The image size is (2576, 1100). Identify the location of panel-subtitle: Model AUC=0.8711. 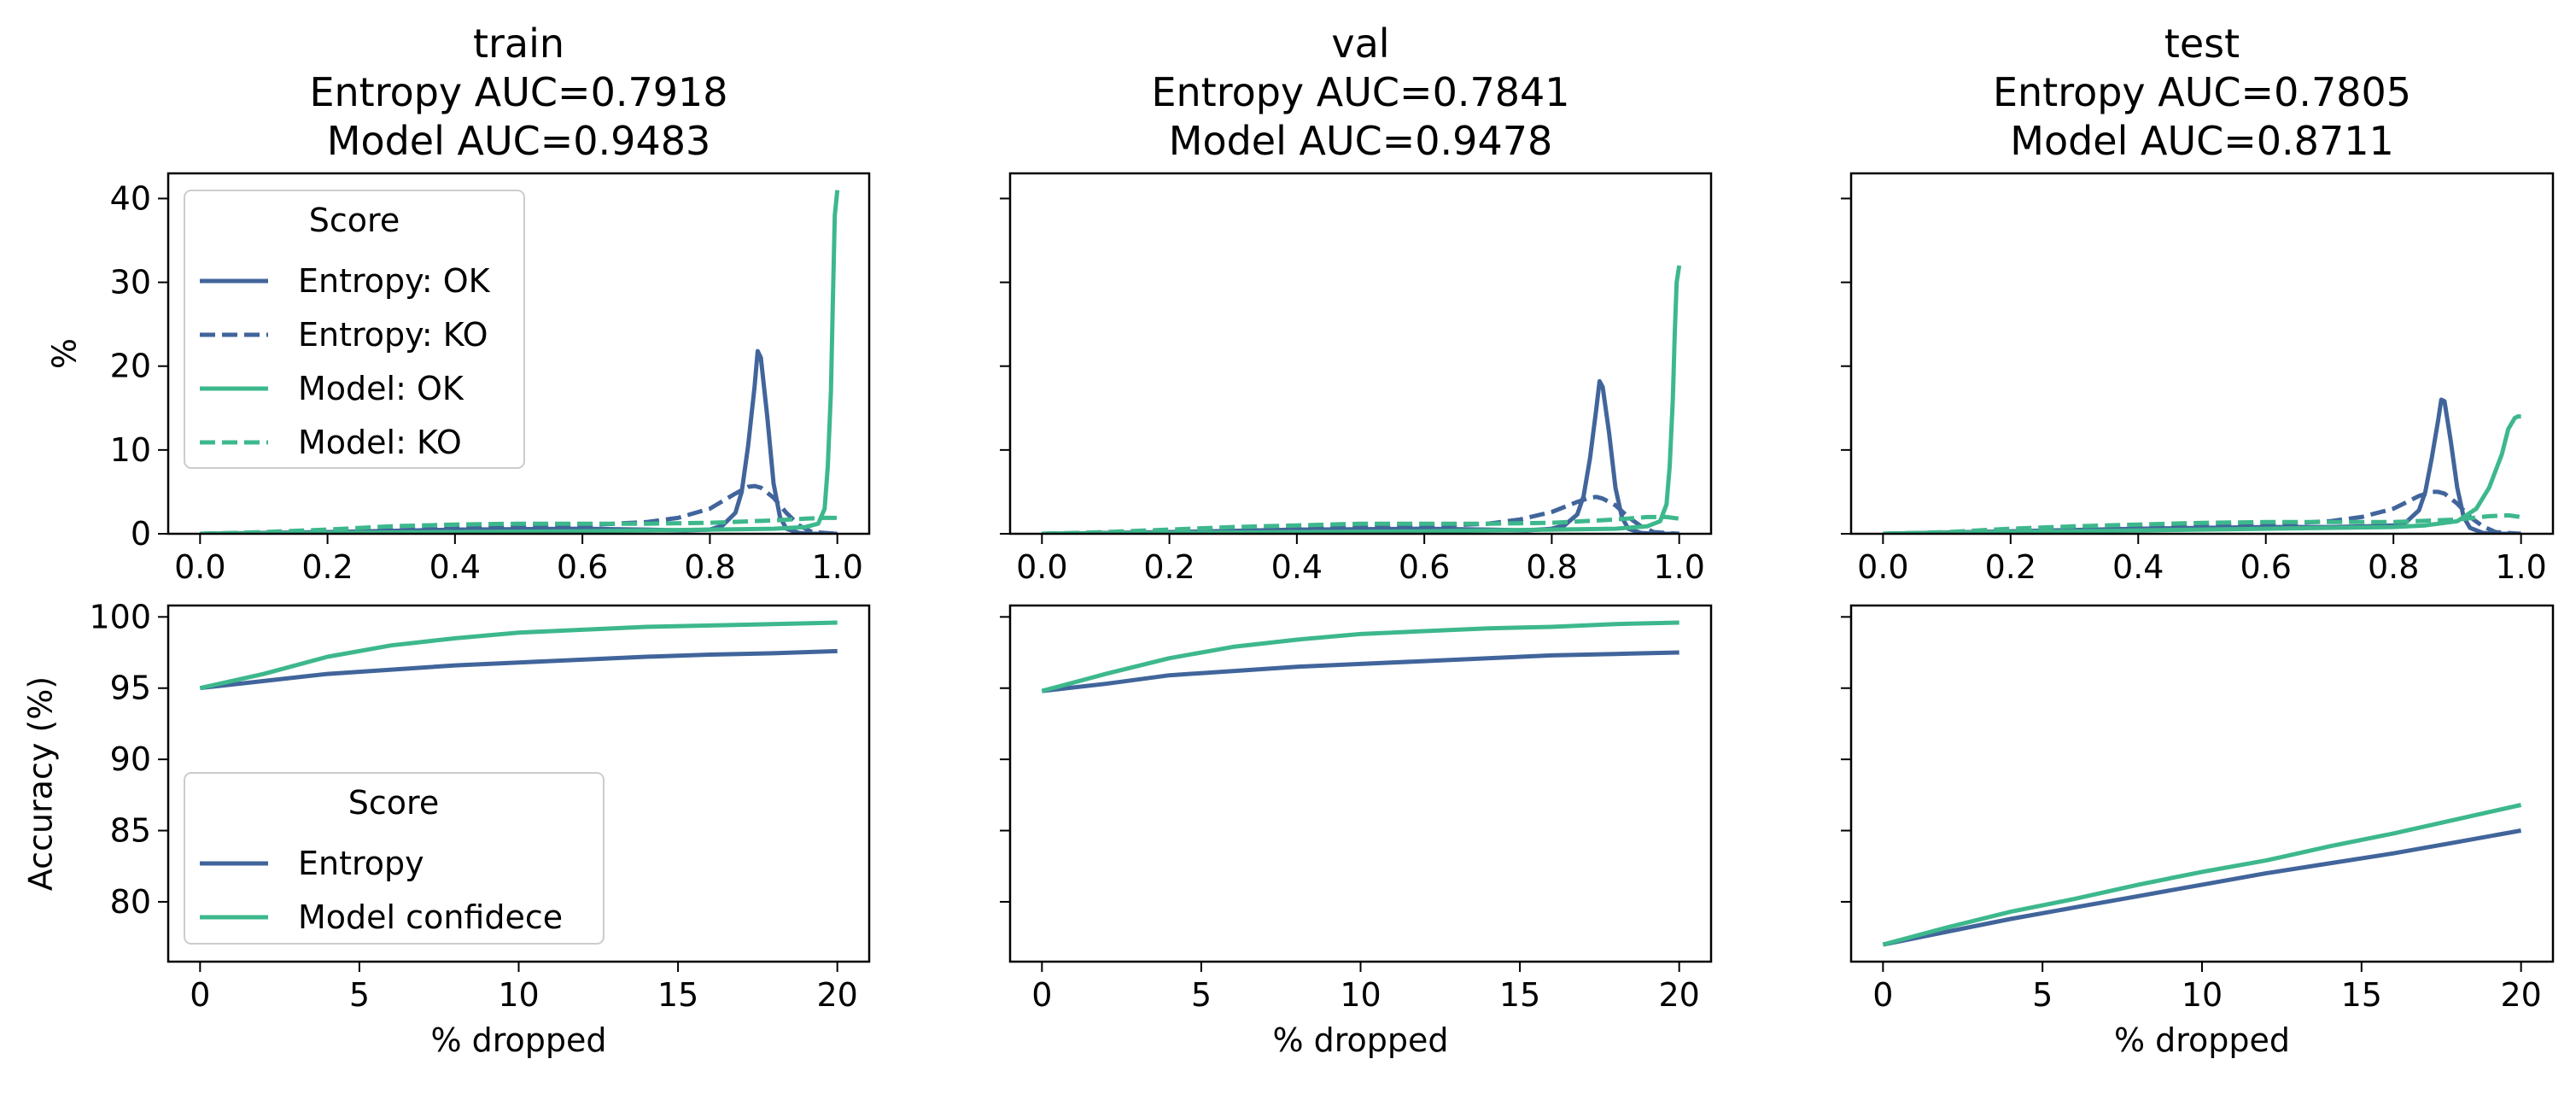
(2202, 141).